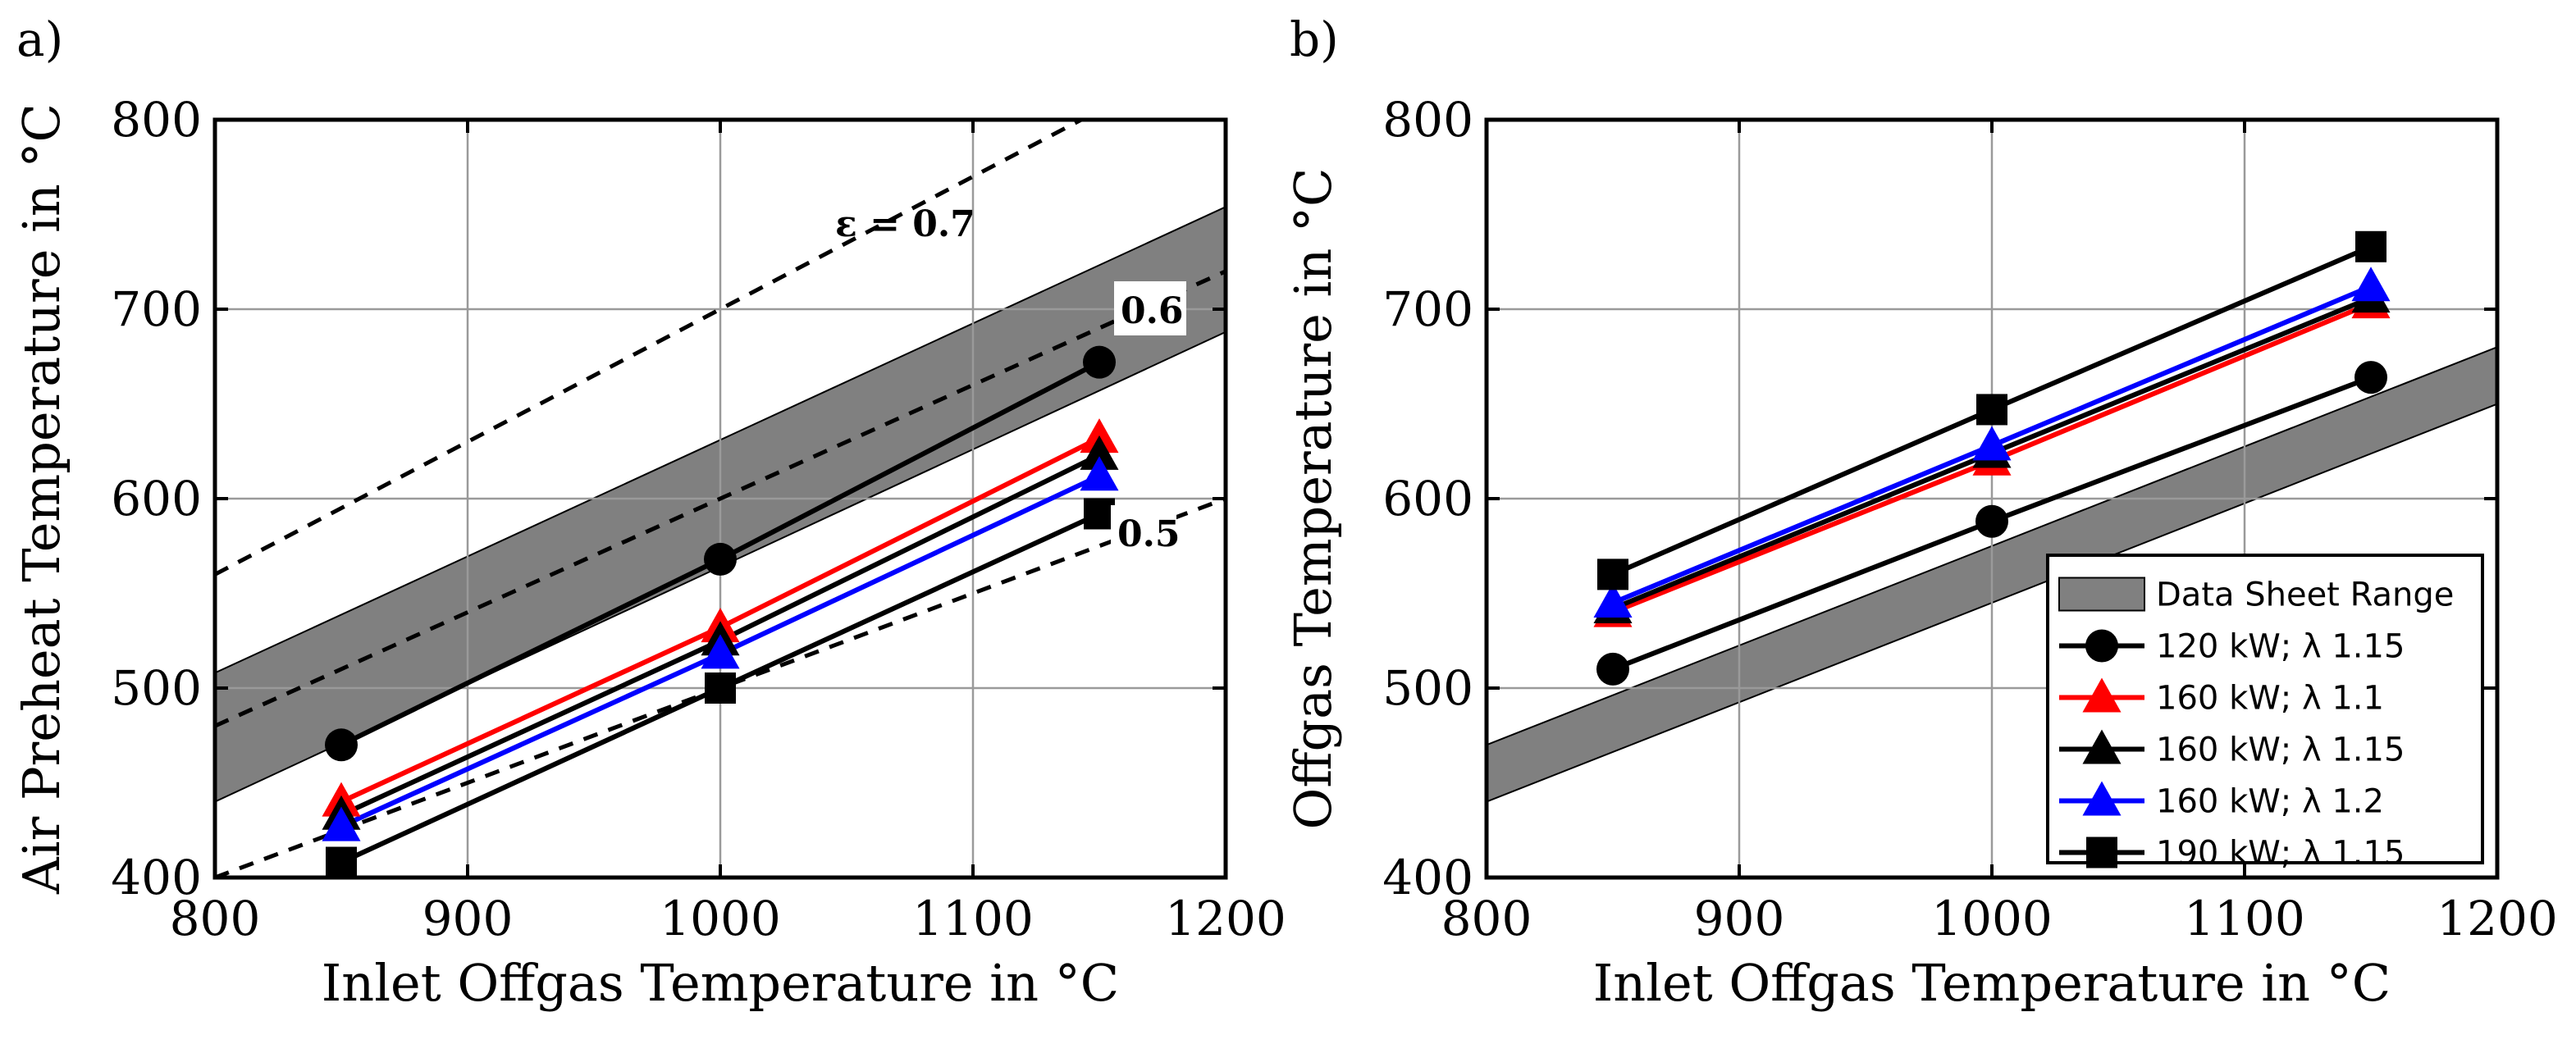  I want to click on annotation-0-5: 0.5, so click(1149, 534).